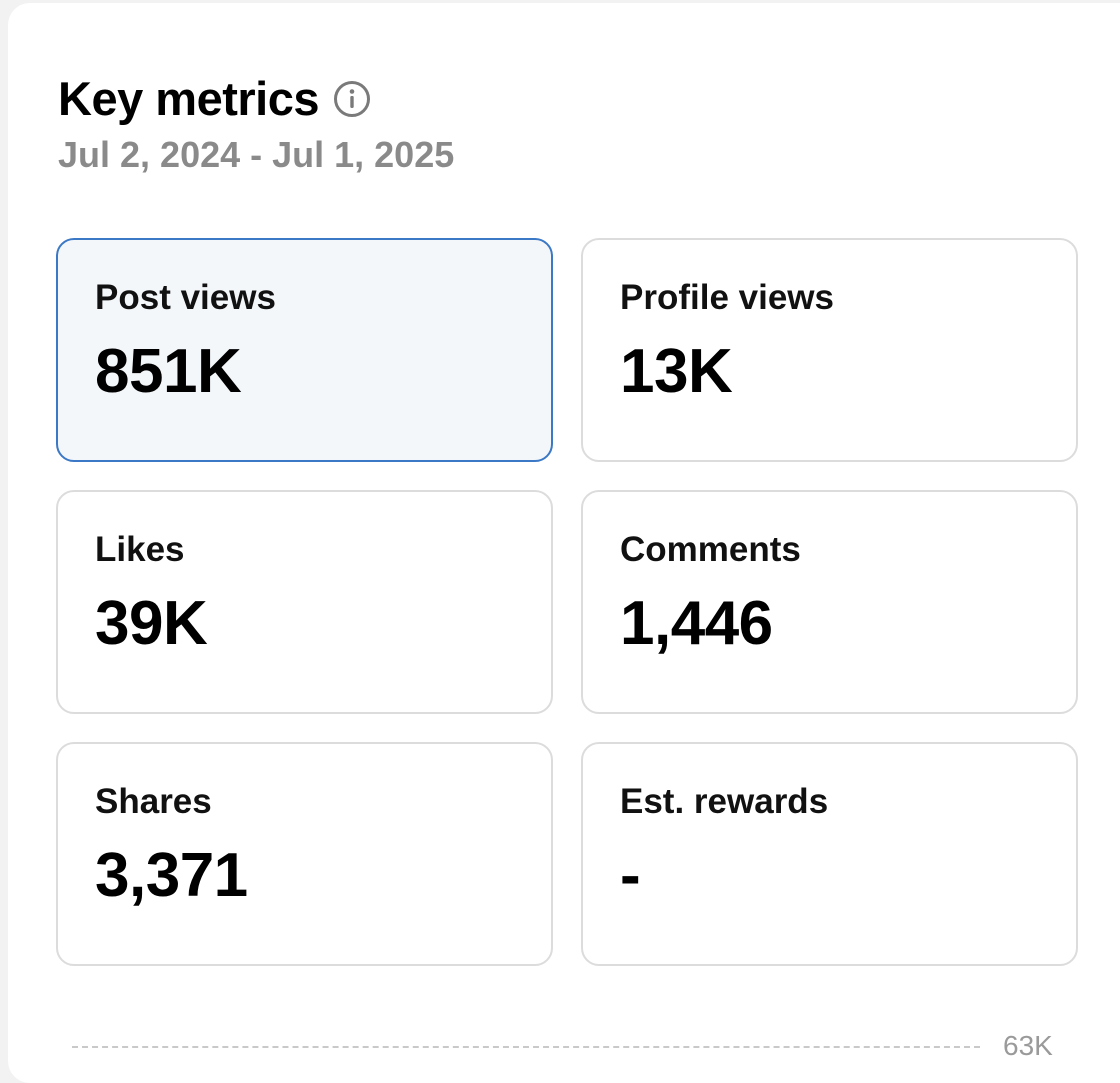 The image size is (1120, 1083). Describe the element at coordinates (168, 371) in the screenshot. I see `metric-value: 851K` at that location.